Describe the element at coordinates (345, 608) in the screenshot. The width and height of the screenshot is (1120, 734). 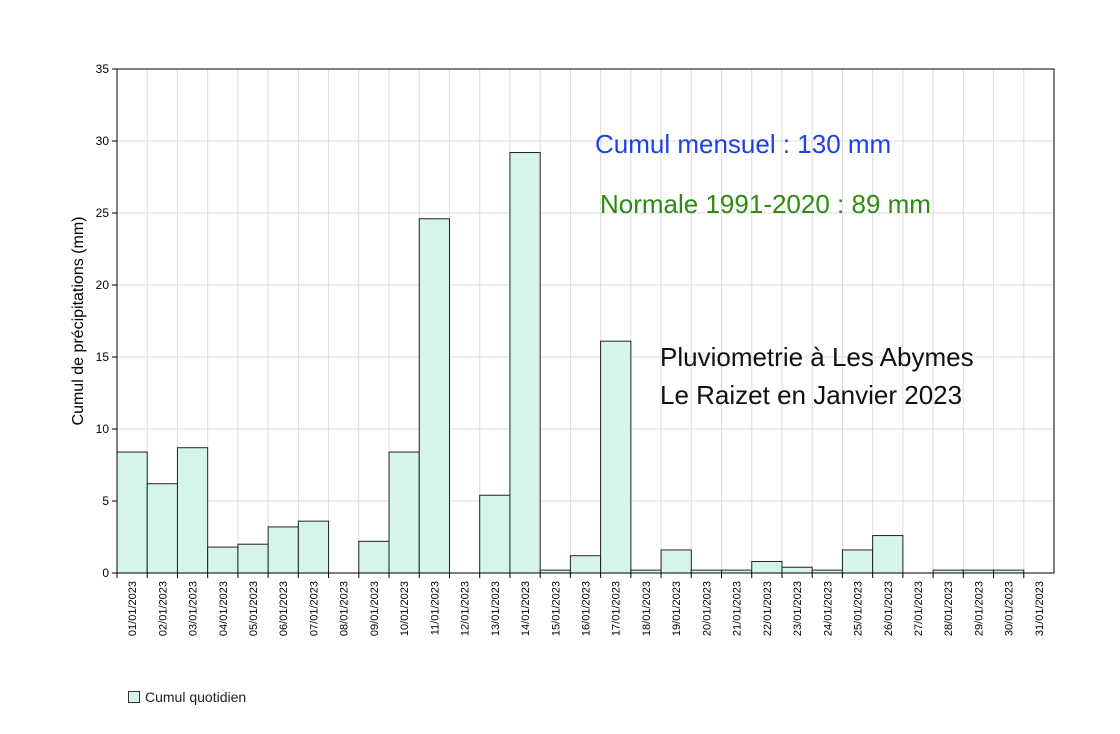
I see `x-tick-label: 08/01/2023` at that location.